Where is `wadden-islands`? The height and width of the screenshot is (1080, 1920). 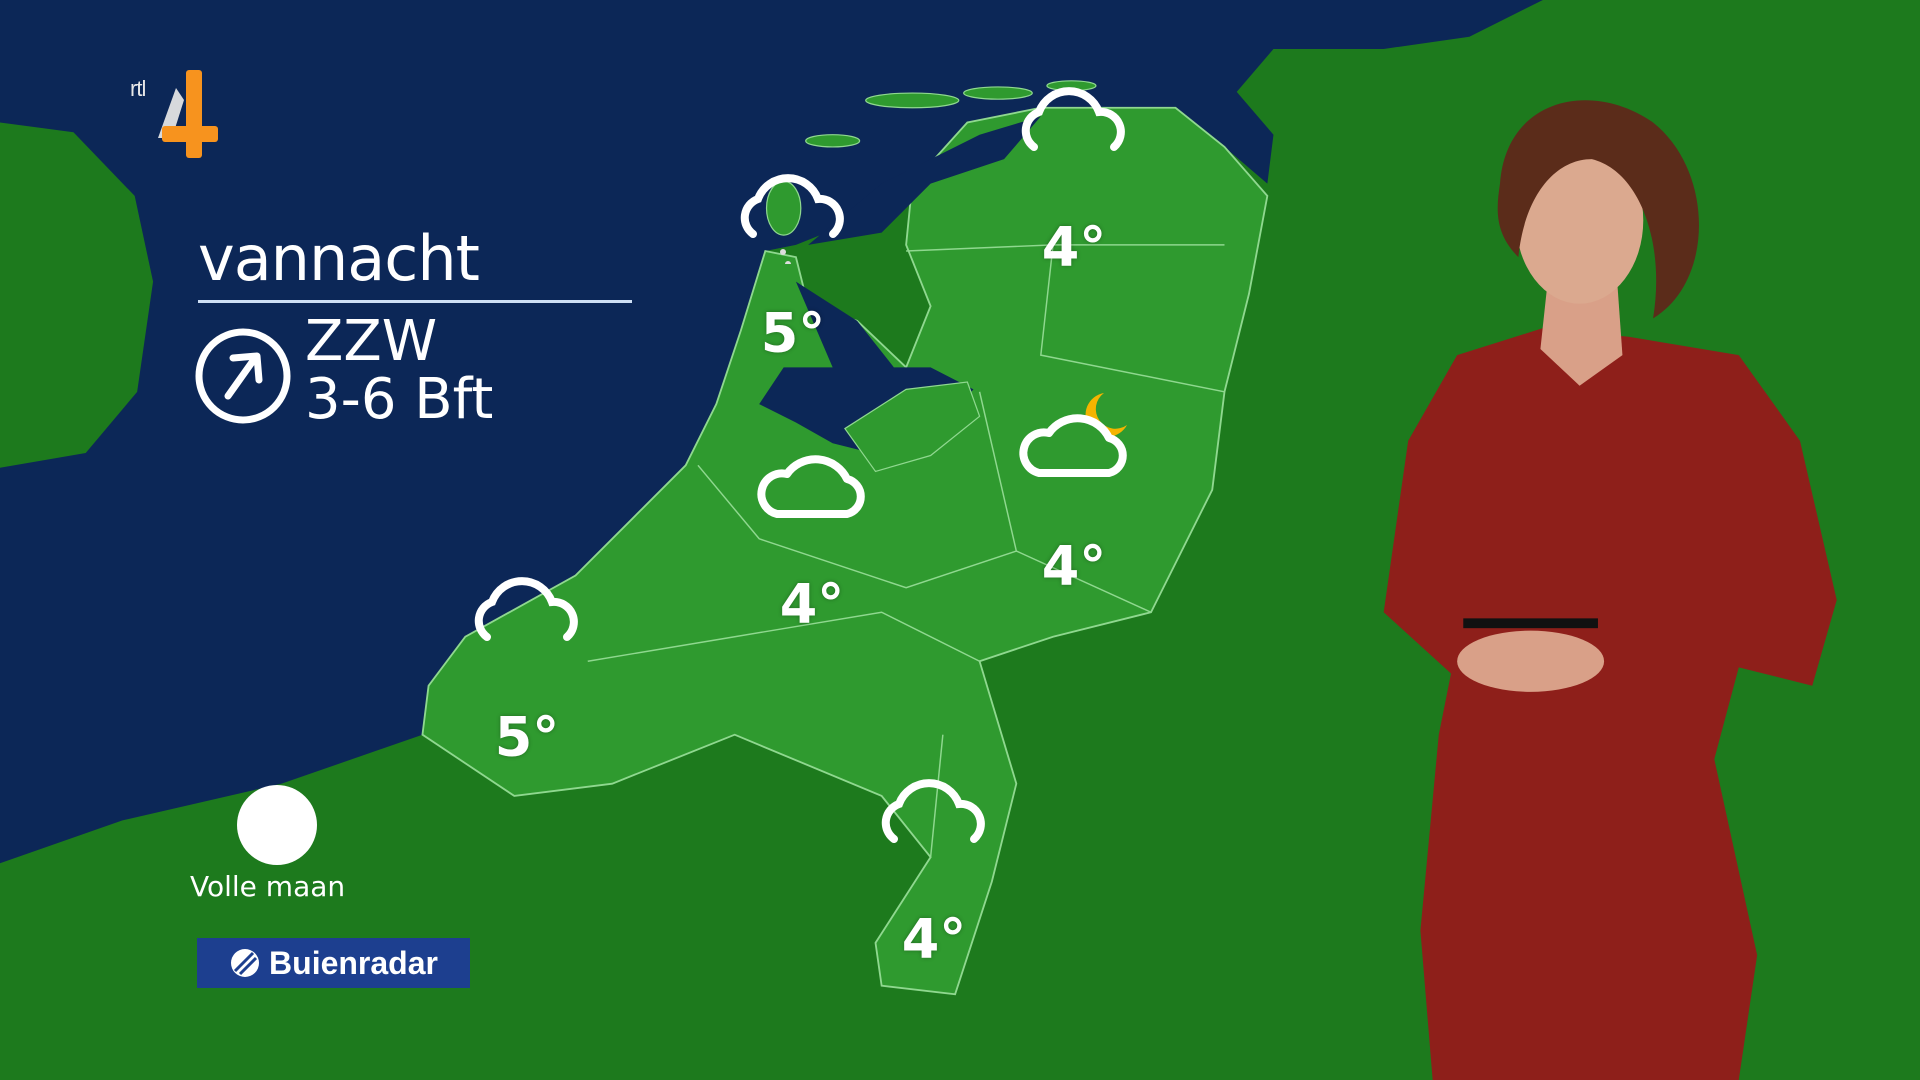
wadden-islands is located at coordinates (931, 158).